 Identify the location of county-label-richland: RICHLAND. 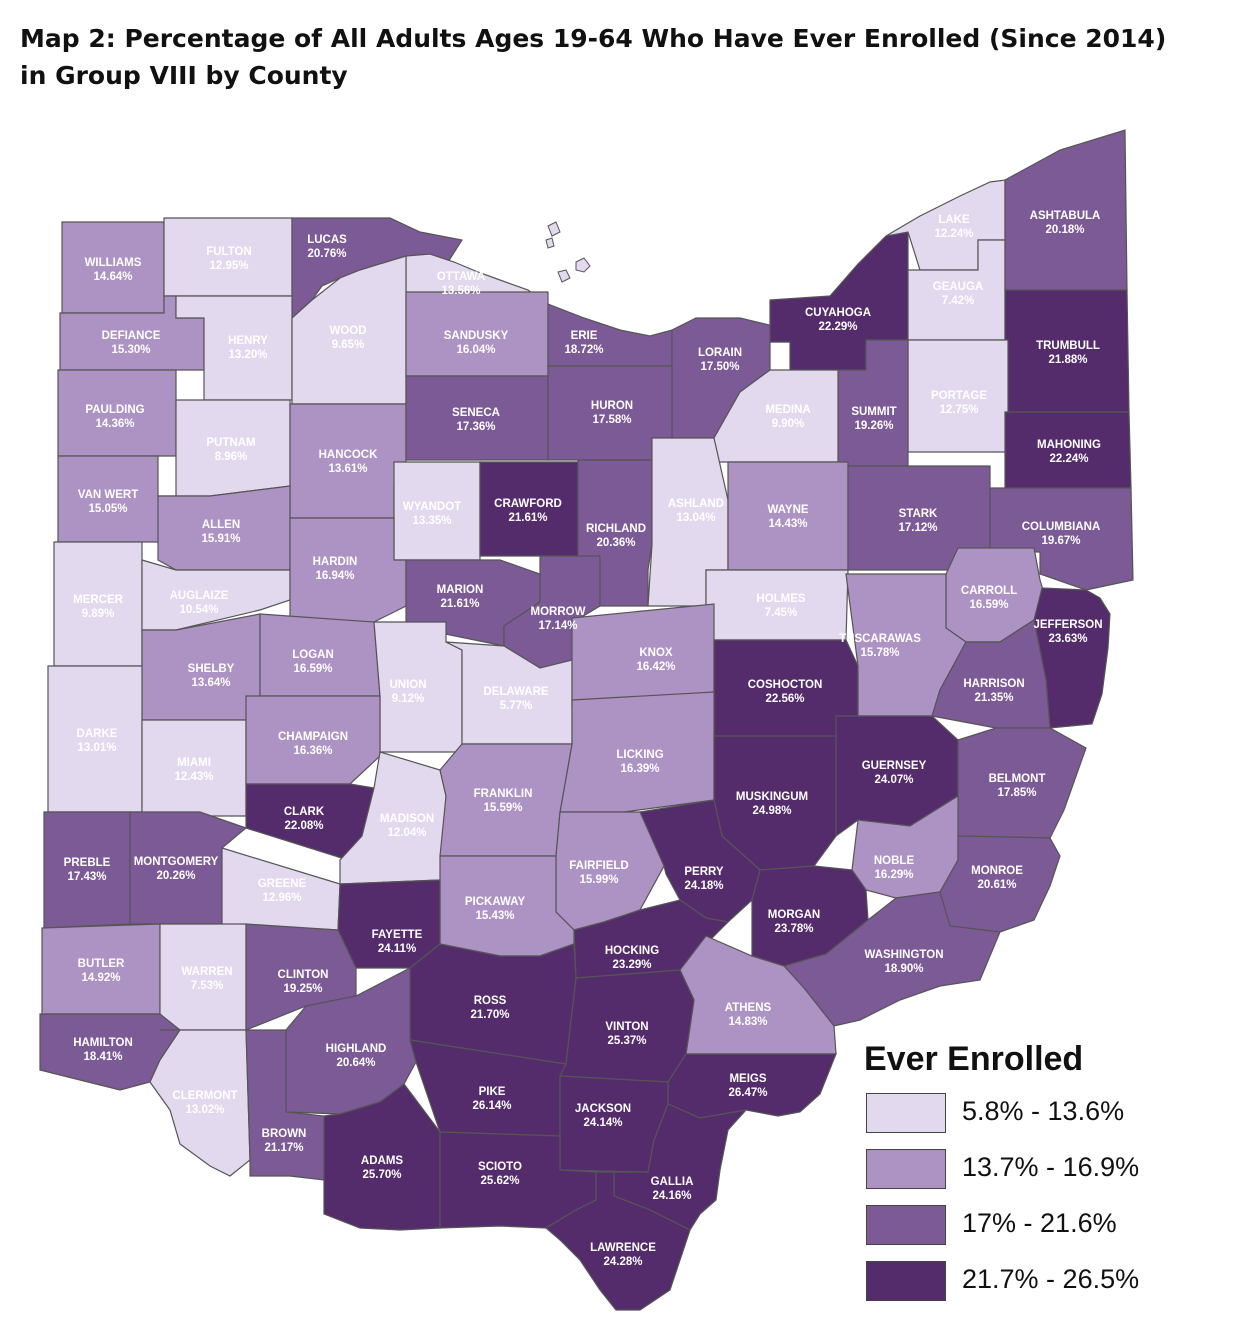
(616, 529).